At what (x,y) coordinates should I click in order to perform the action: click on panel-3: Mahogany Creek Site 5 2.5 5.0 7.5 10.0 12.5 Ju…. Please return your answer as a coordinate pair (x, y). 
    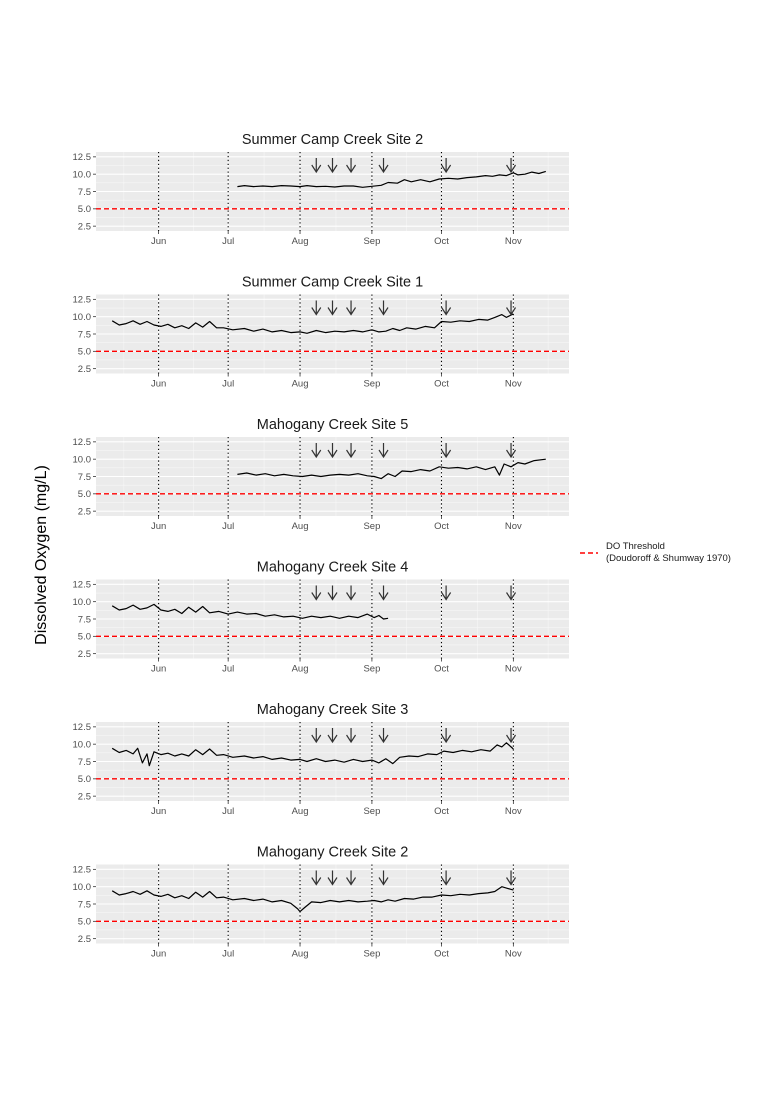
    Looking at the image, I should click on (321, 474).